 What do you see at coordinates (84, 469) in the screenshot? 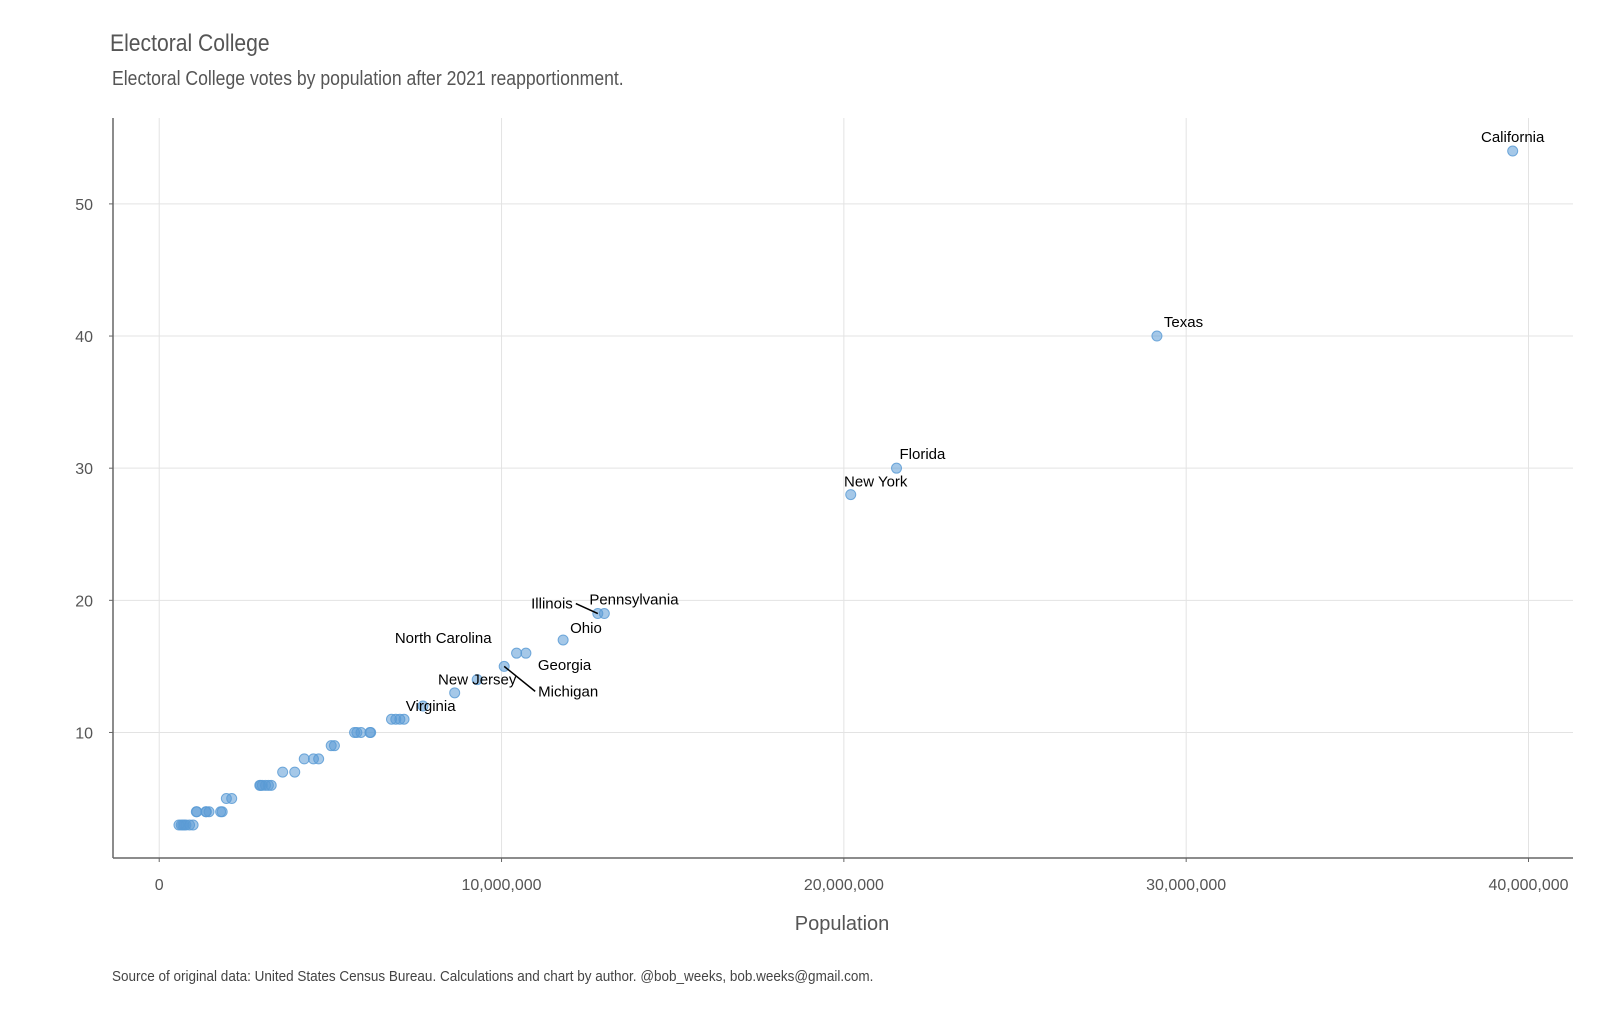
I see `y-tick-label: 30` at bounding box center [84, 469].